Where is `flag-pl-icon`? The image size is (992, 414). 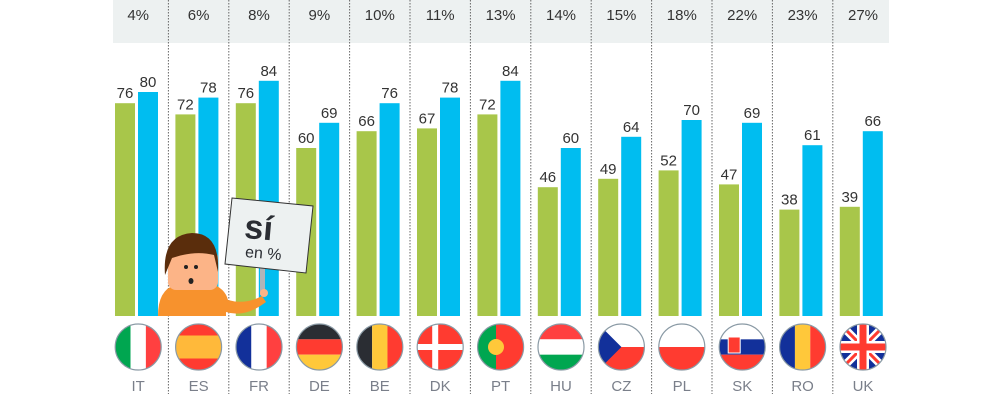
flag-pl-icon is located at coordinates (681, 347).